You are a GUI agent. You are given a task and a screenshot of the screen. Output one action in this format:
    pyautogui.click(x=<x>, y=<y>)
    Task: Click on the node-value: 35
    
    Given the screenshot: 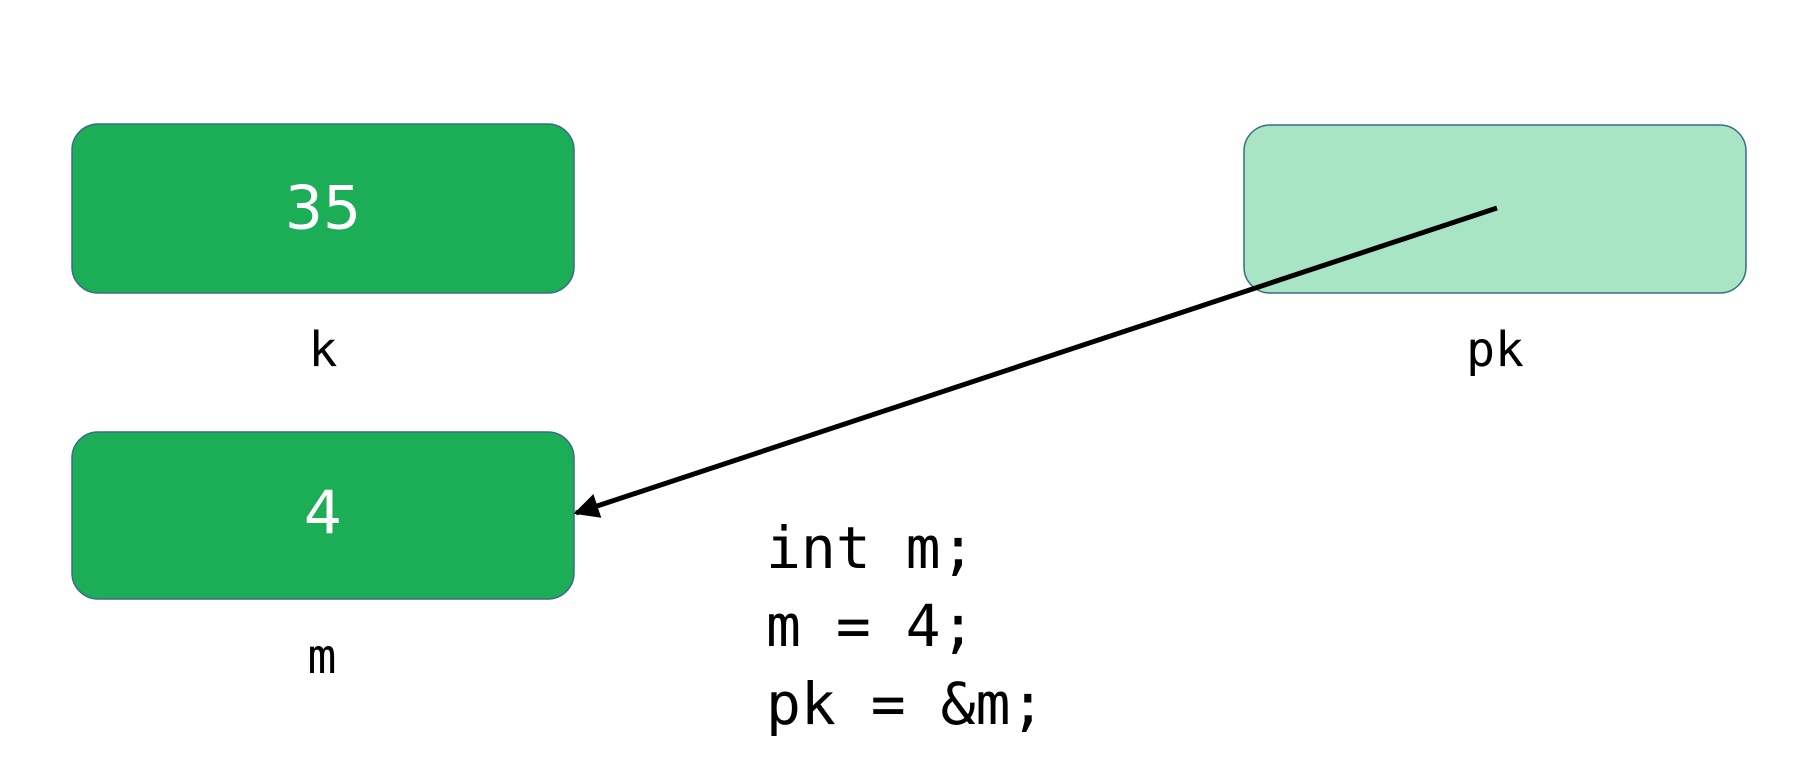 What is the action you would take?
    pyautogui.click(x=323, y=209)
    